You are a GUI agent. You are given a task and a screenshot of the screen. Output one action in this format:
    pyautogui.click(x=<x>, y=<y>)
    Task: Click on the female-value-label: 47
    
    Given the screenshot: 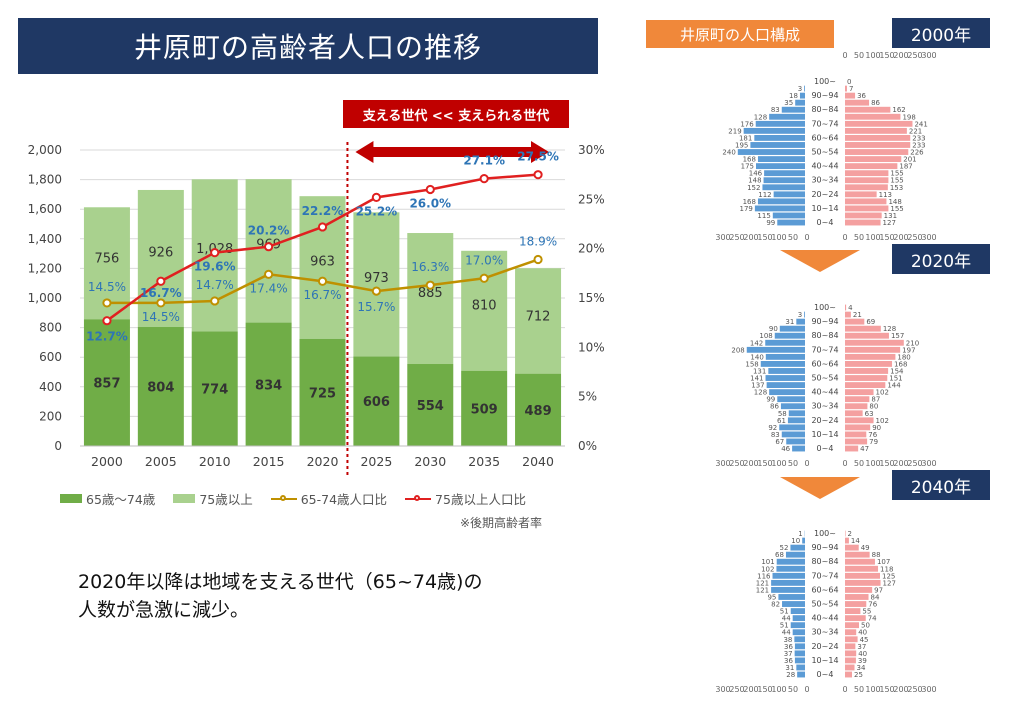 What is the action you would take?
    pyautogui.click(x=864, y=449)
    